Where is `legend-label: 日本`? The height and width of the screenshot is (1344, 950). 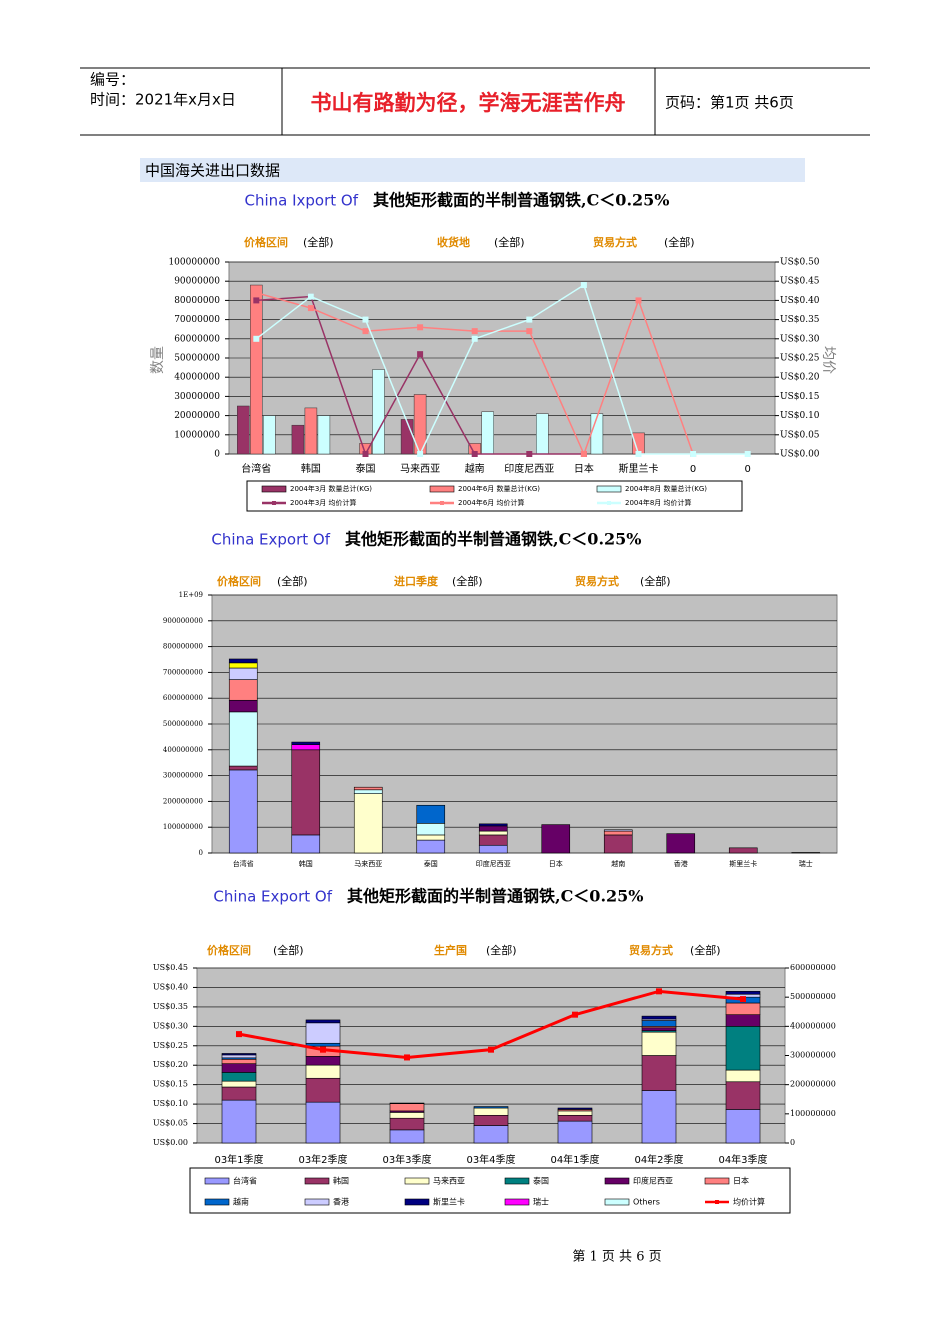 legend-label: 日本 is located at coordinates (741, 1181).